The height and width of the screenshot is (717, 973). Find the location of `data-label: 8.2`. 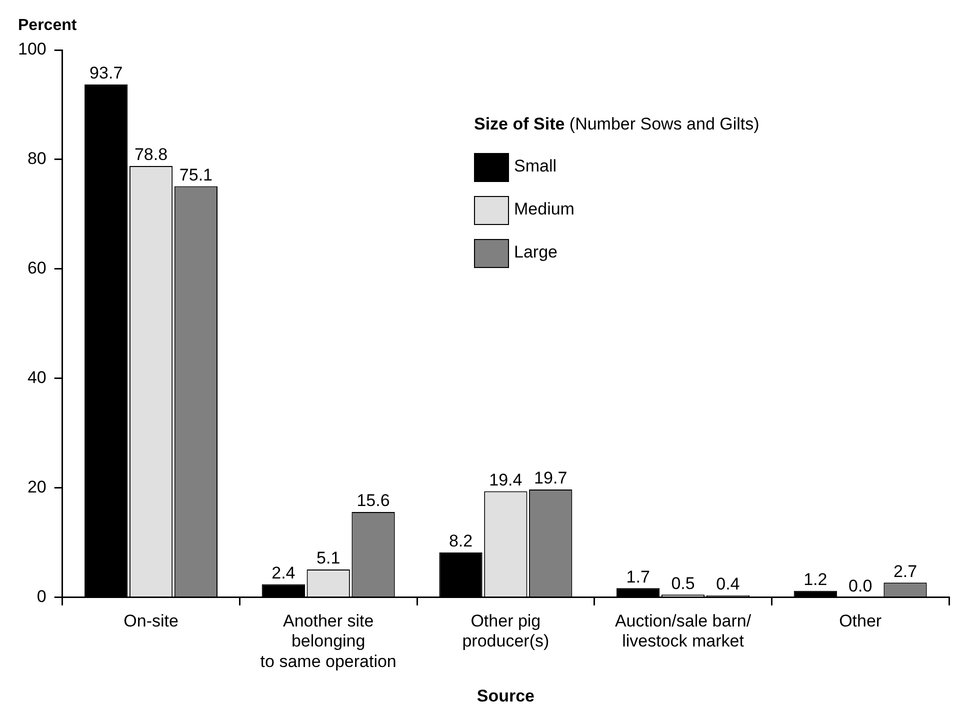

data-label: 8.2 is located at coordinates (460, 541).